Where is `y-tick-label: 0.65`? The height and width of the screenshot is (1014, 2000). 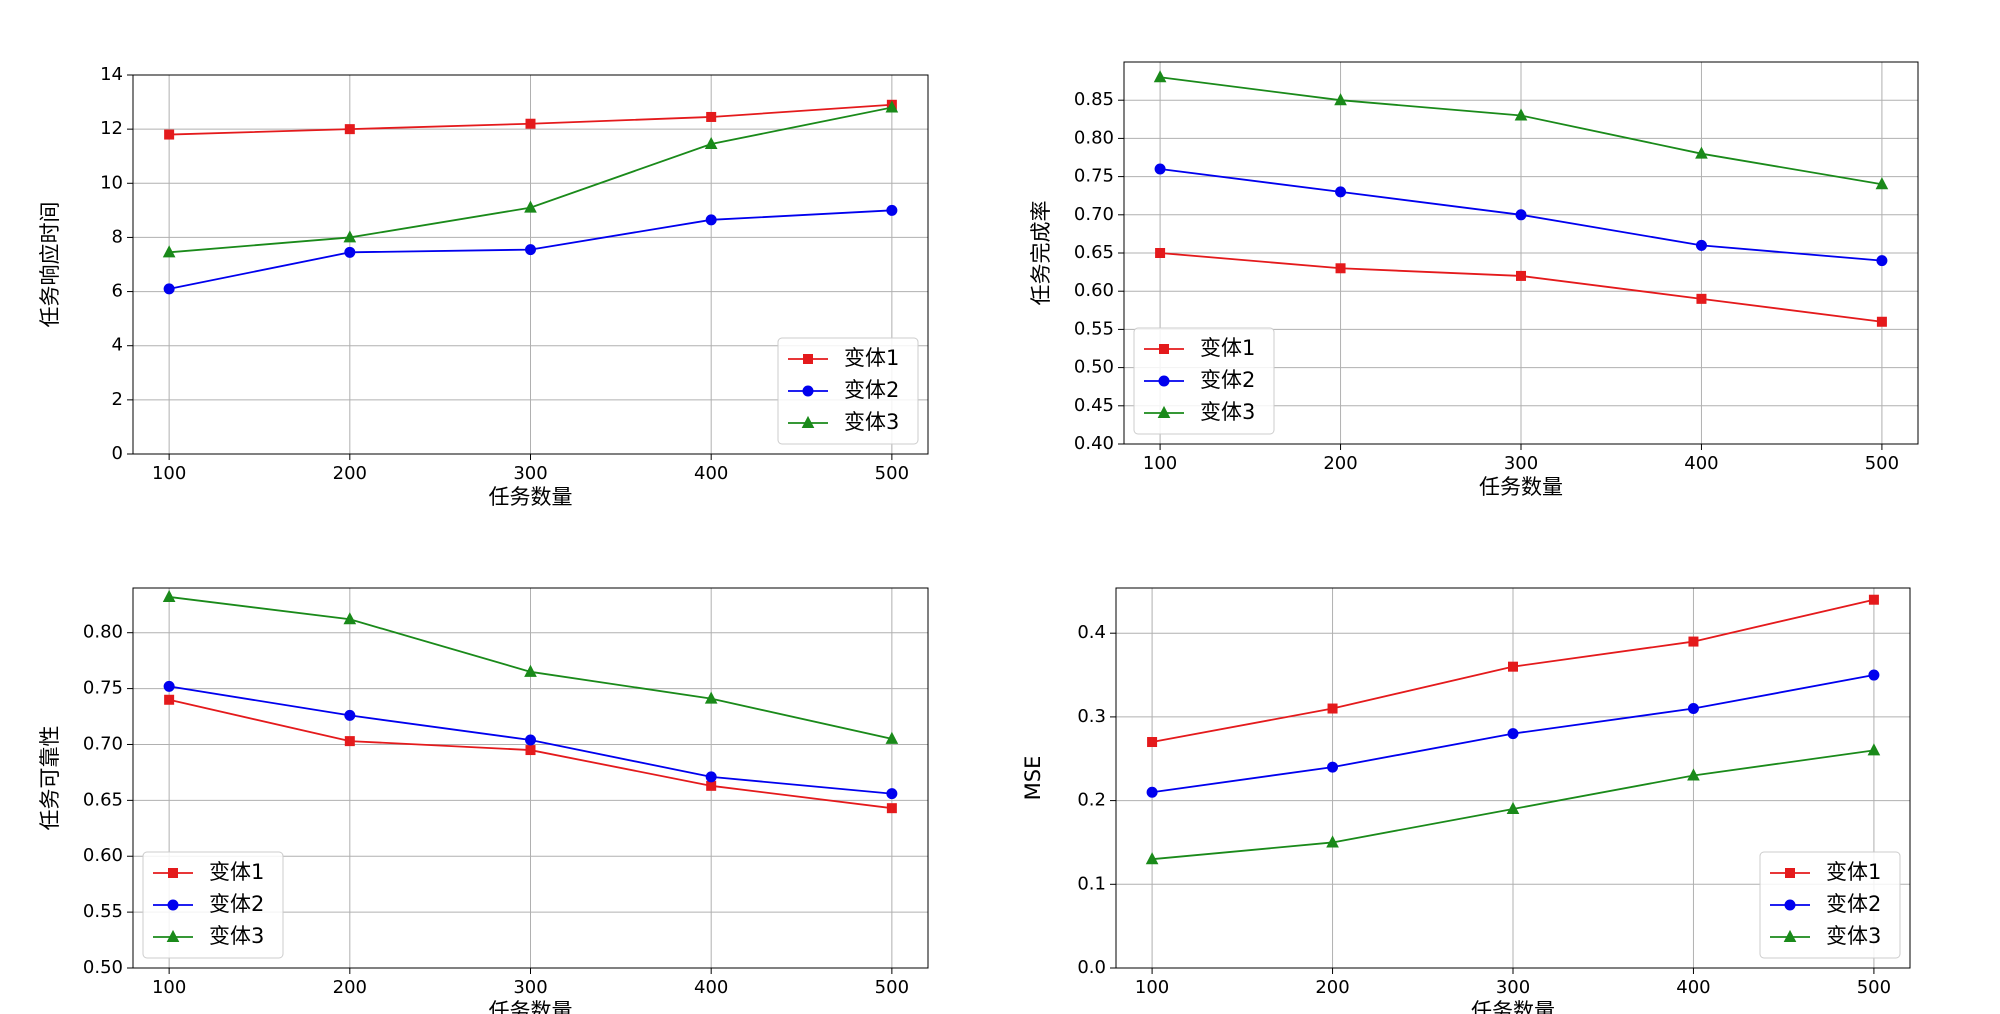
y-tick-label: 0.65 is located at coordinates (103, 799).